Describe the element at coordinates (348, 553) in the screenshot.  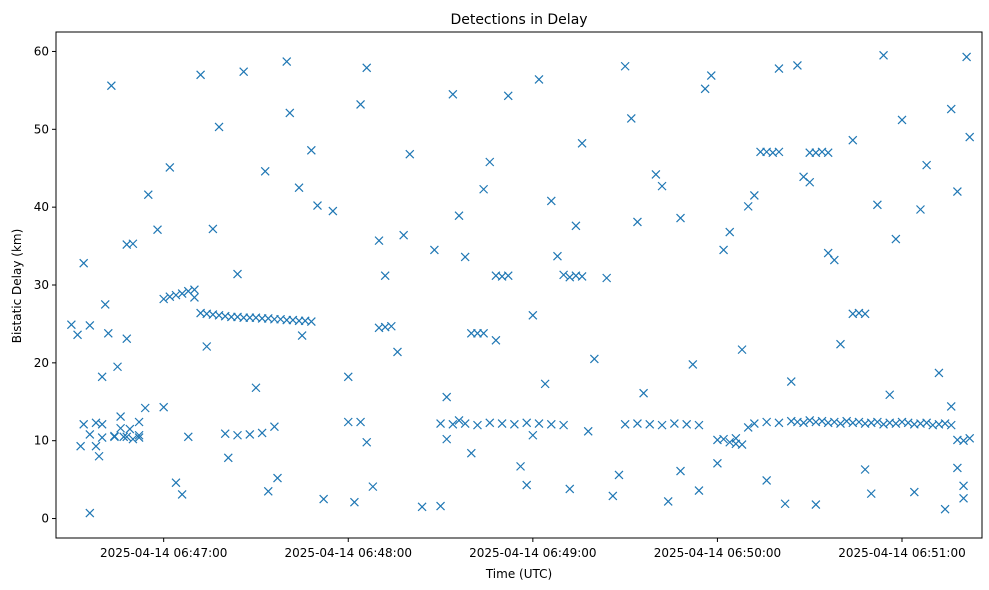
I see `x-tick-label: 2025-04-14 06:48:00` at that location.